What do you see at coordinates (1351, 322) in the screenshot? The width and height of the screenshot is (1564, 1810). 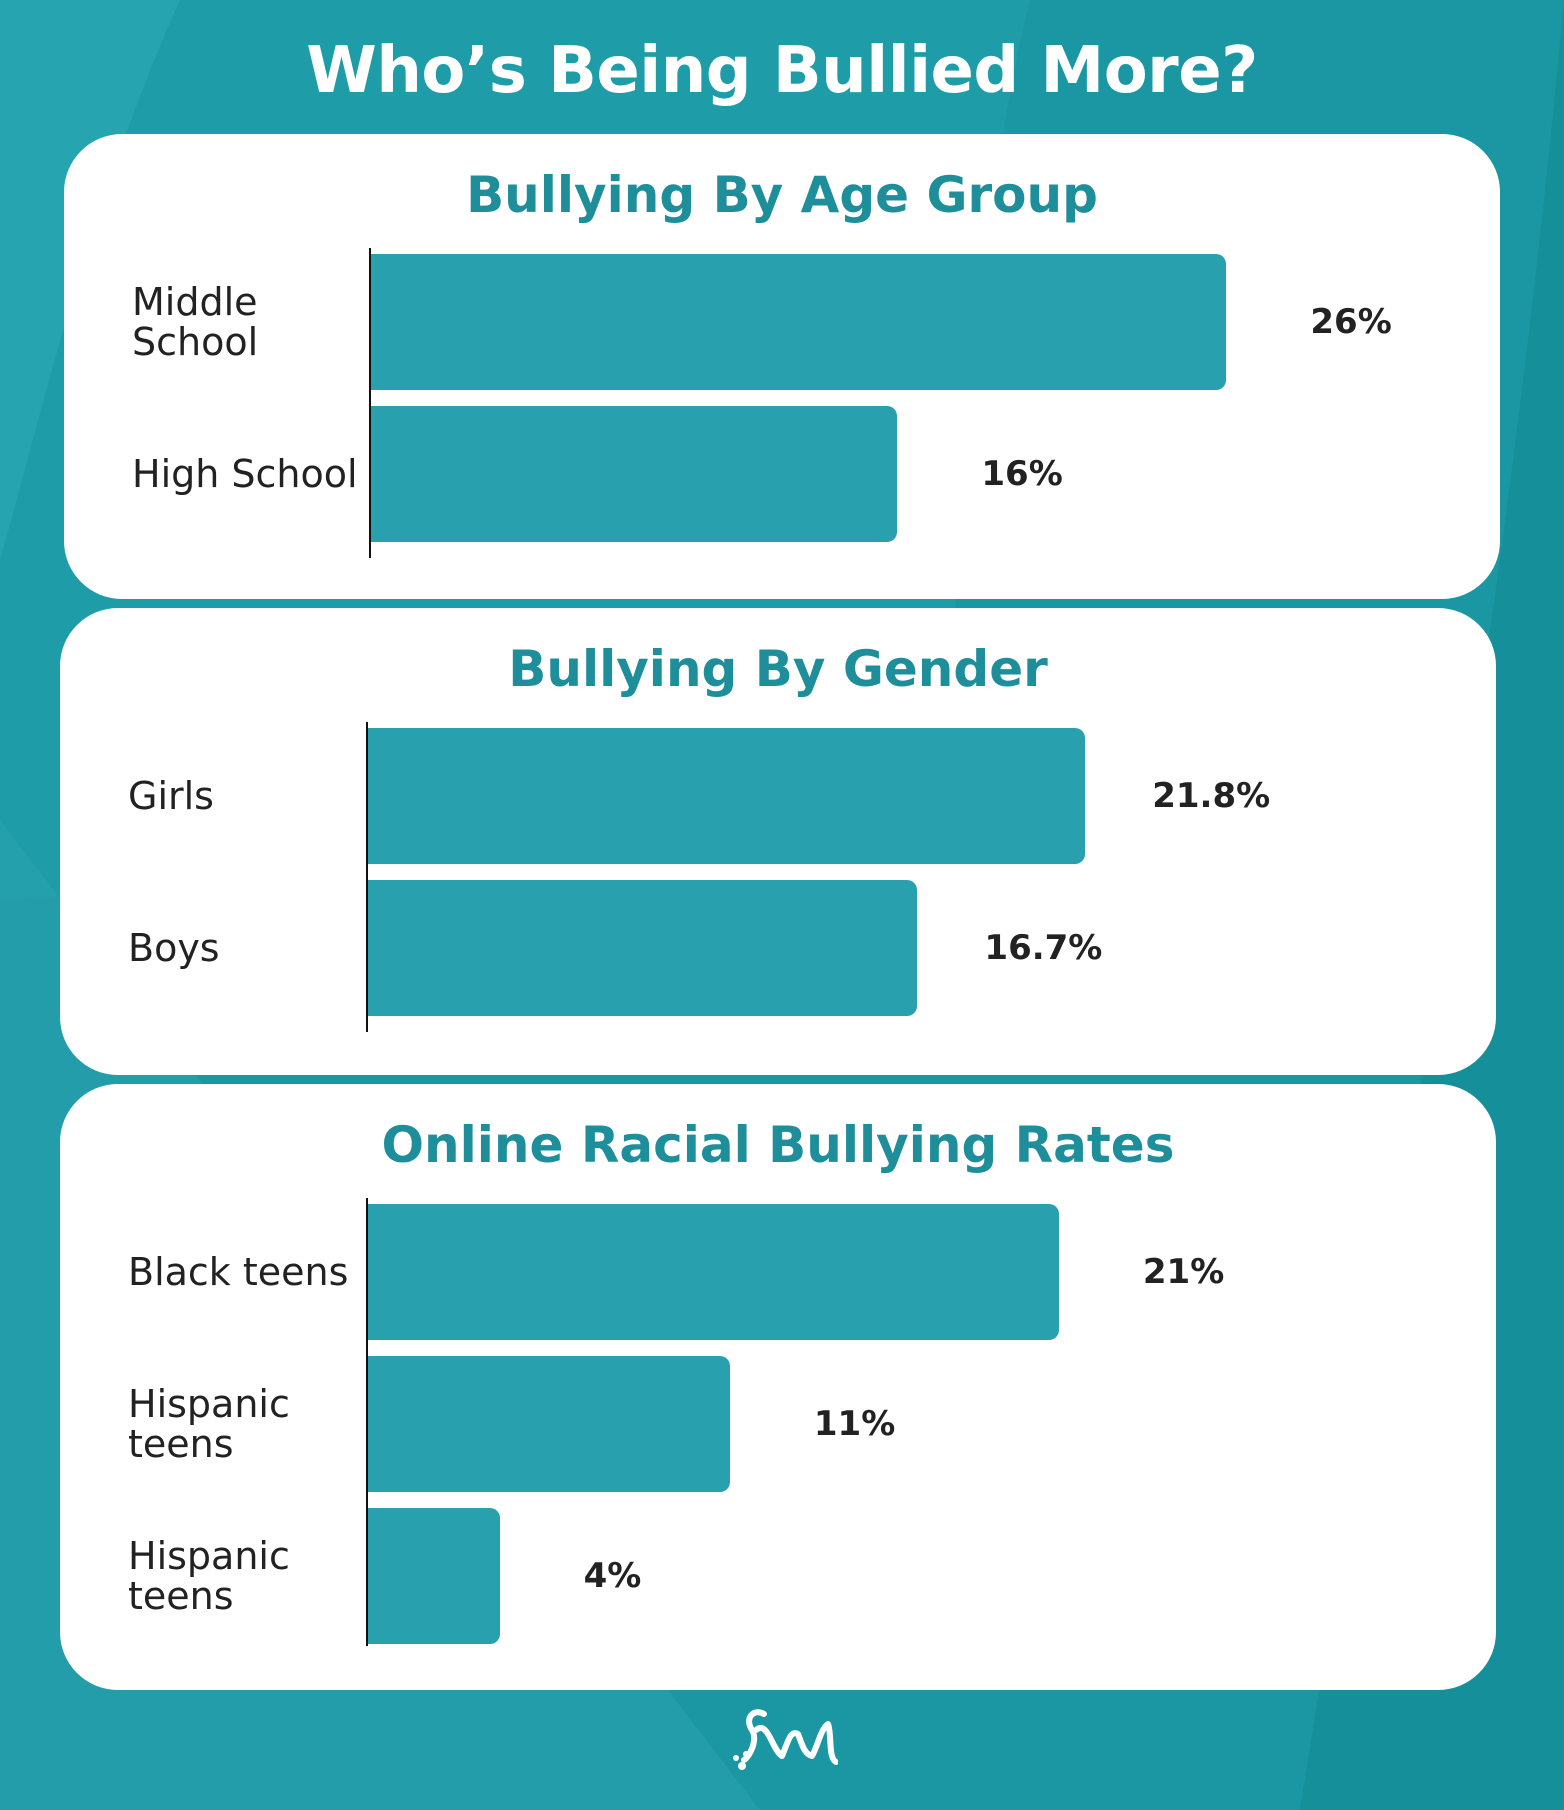 I see `value-label: 26%` at bounding box center [1351, 322].